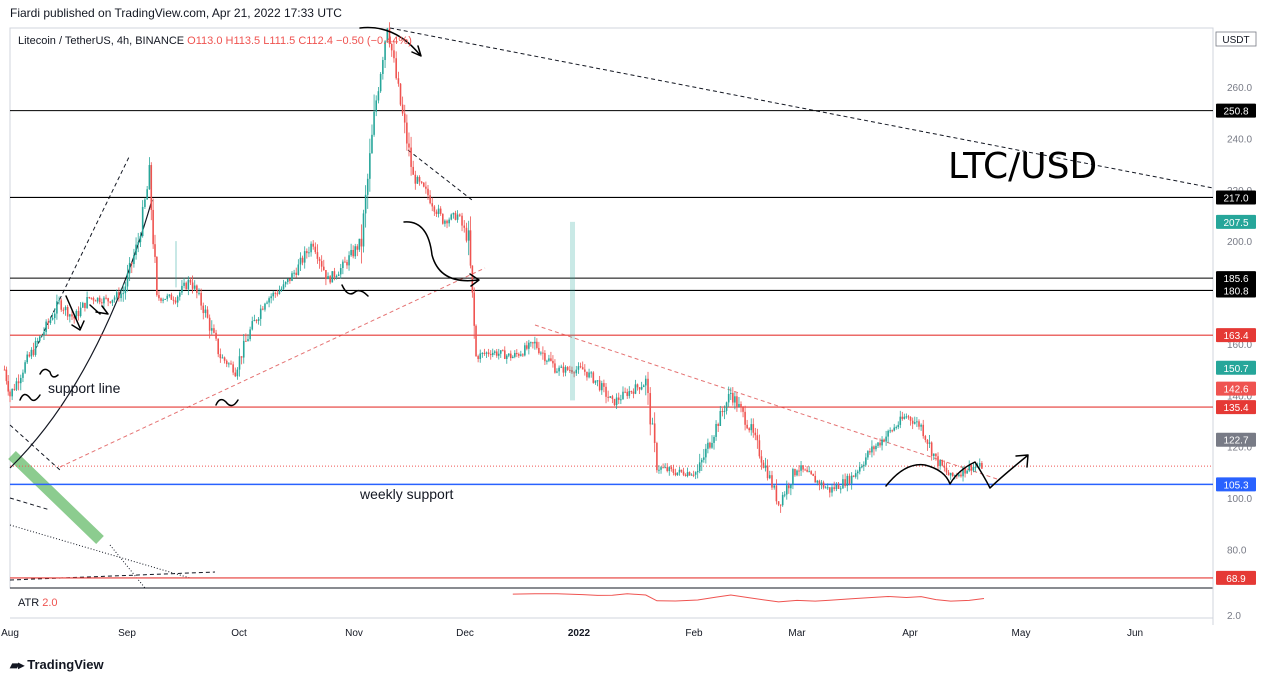 The width and height of the screenshot is (1280, 682). What do you see at coordinates (1235, 291) in the screenshot?
I see `price-tag-label: 180.8` at bounding box center [1235, 291].